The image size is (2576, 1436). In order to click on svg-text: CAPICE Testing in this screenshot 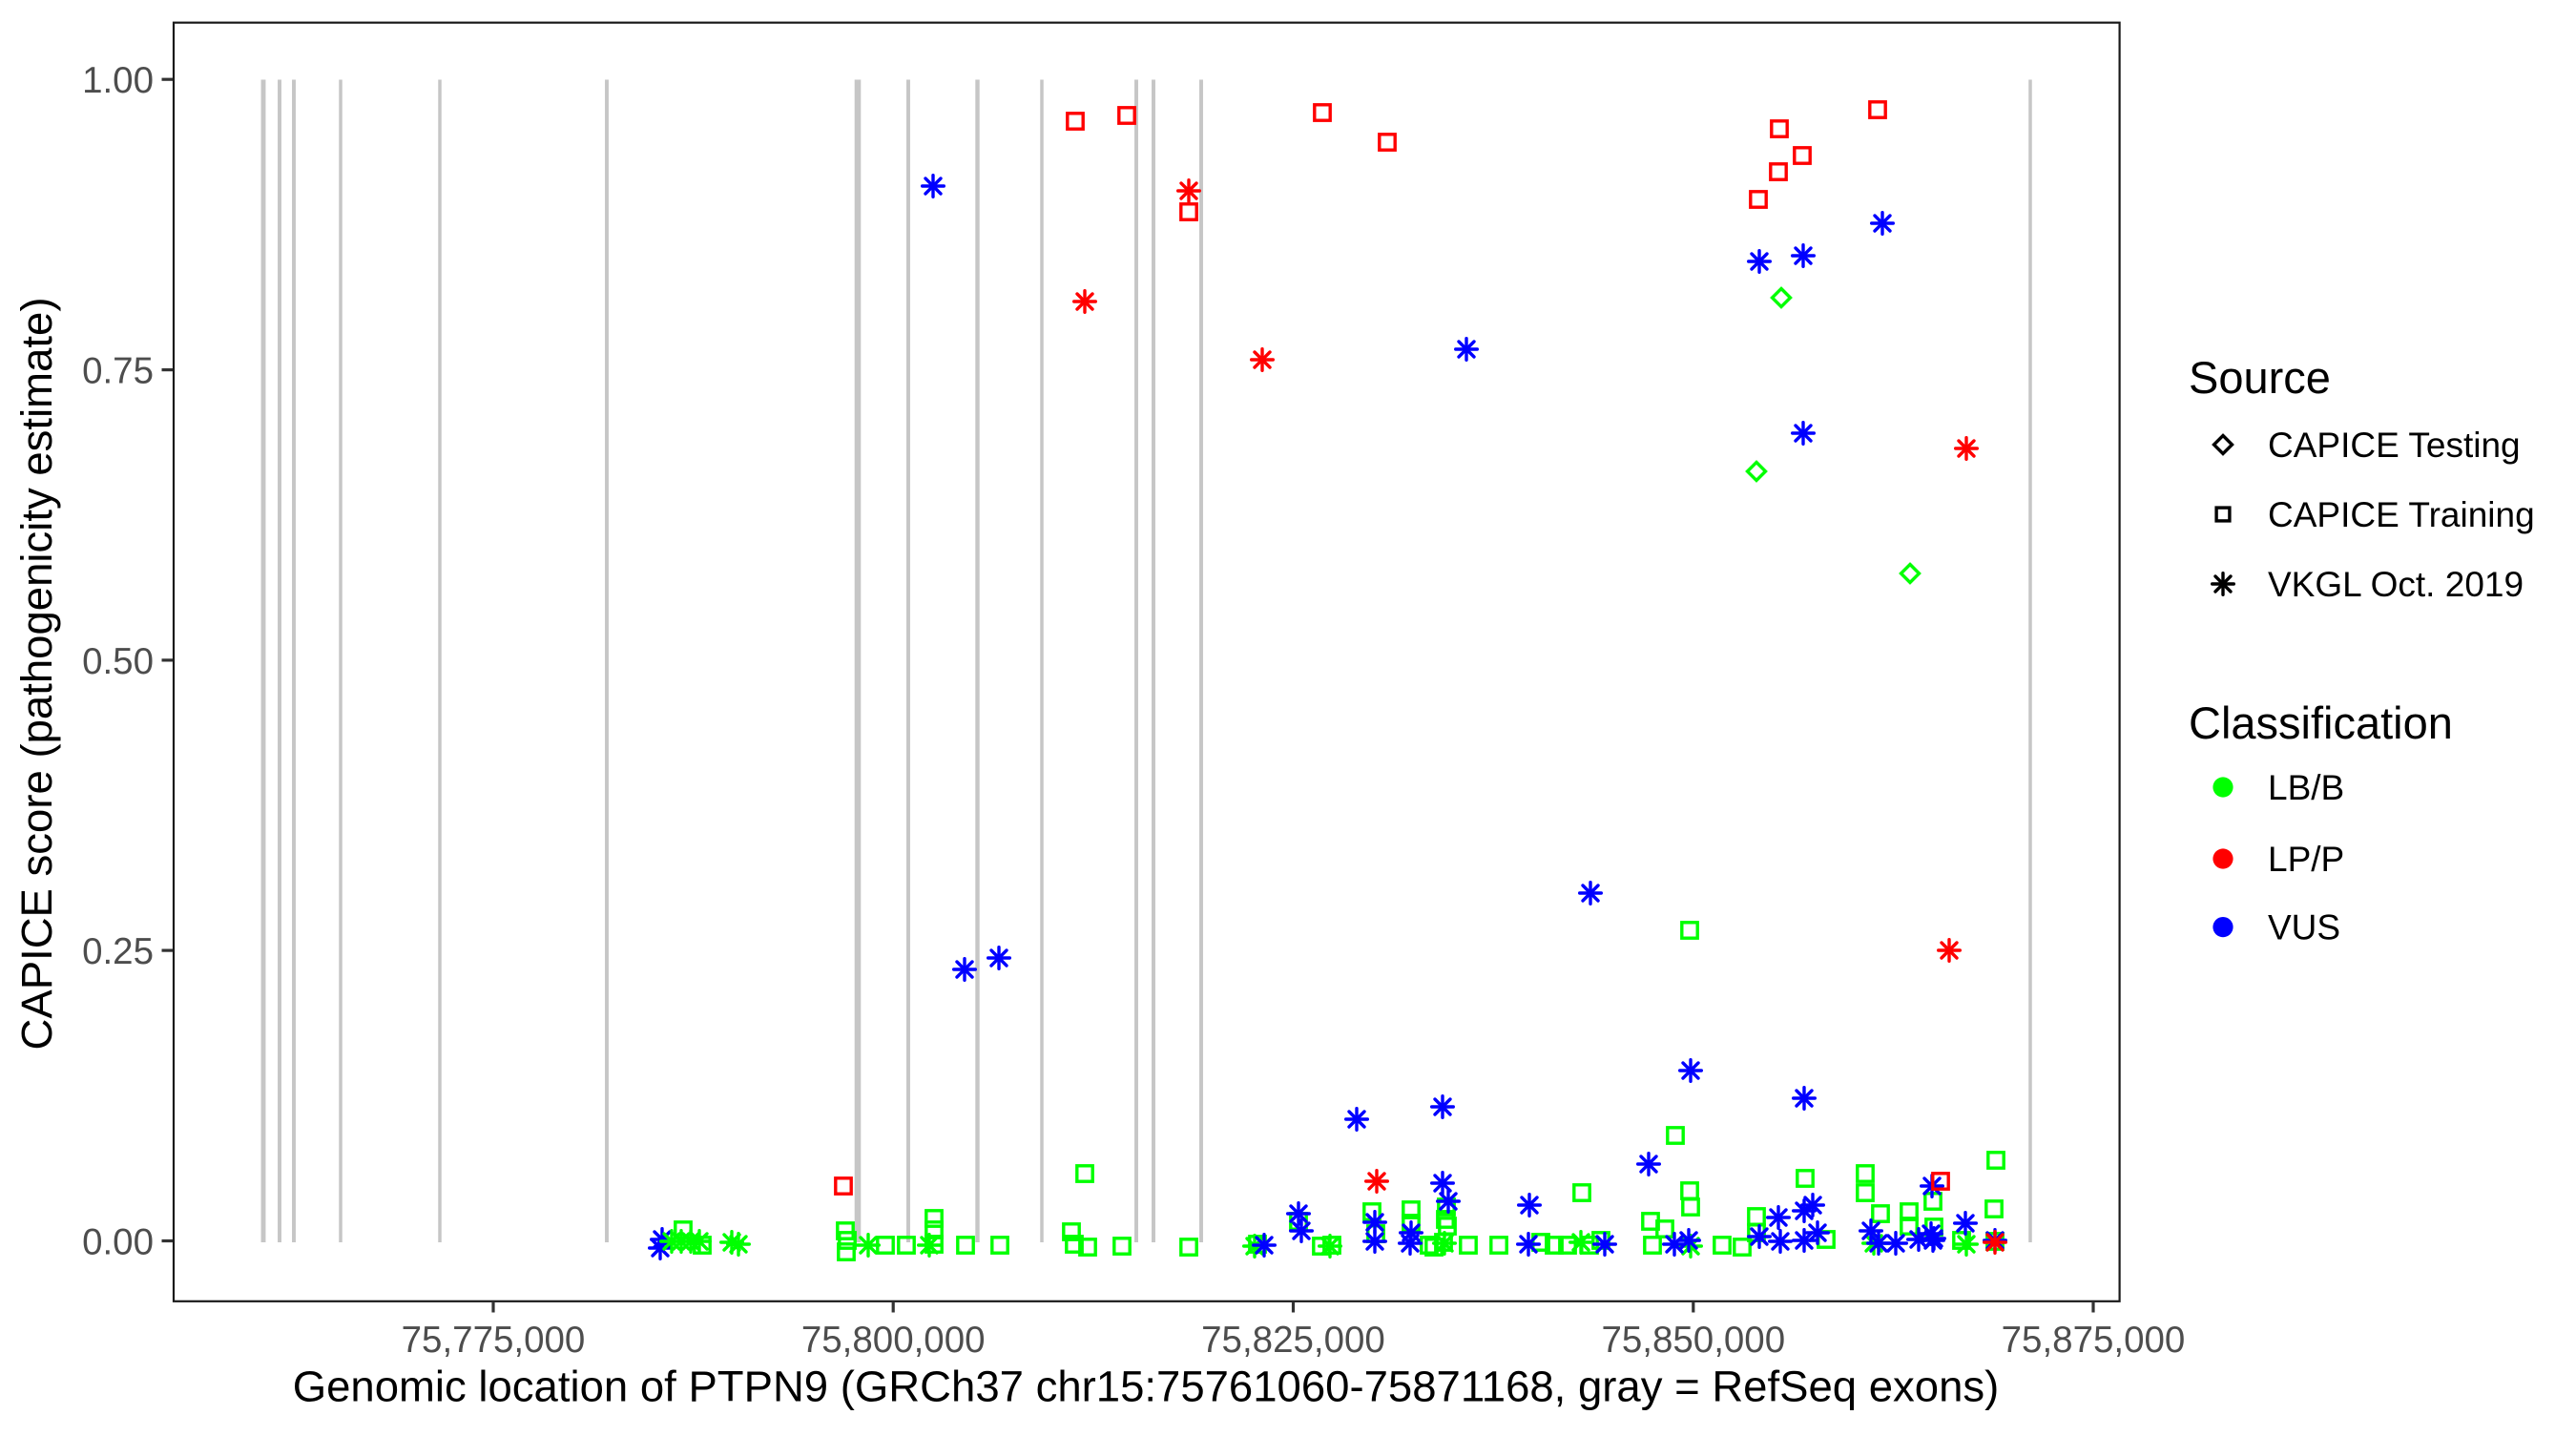, I will do `click(2394, 445)`.